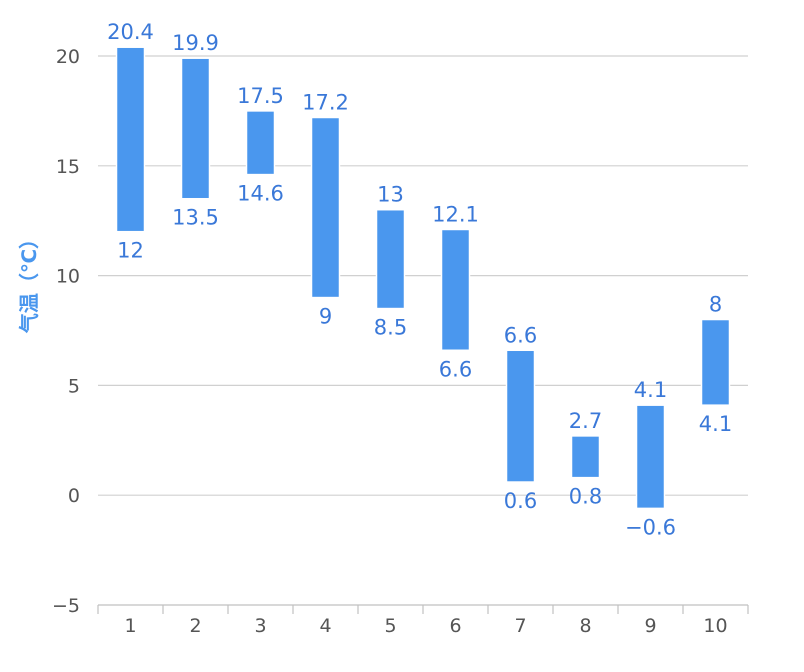 Image resolution: width=804 pixels, height=672 pixels. What do you see at coordinates (29, 281) in the screenshot?
I see `y-axis-title: 气温（℃）` at bounding box center [29, 281].